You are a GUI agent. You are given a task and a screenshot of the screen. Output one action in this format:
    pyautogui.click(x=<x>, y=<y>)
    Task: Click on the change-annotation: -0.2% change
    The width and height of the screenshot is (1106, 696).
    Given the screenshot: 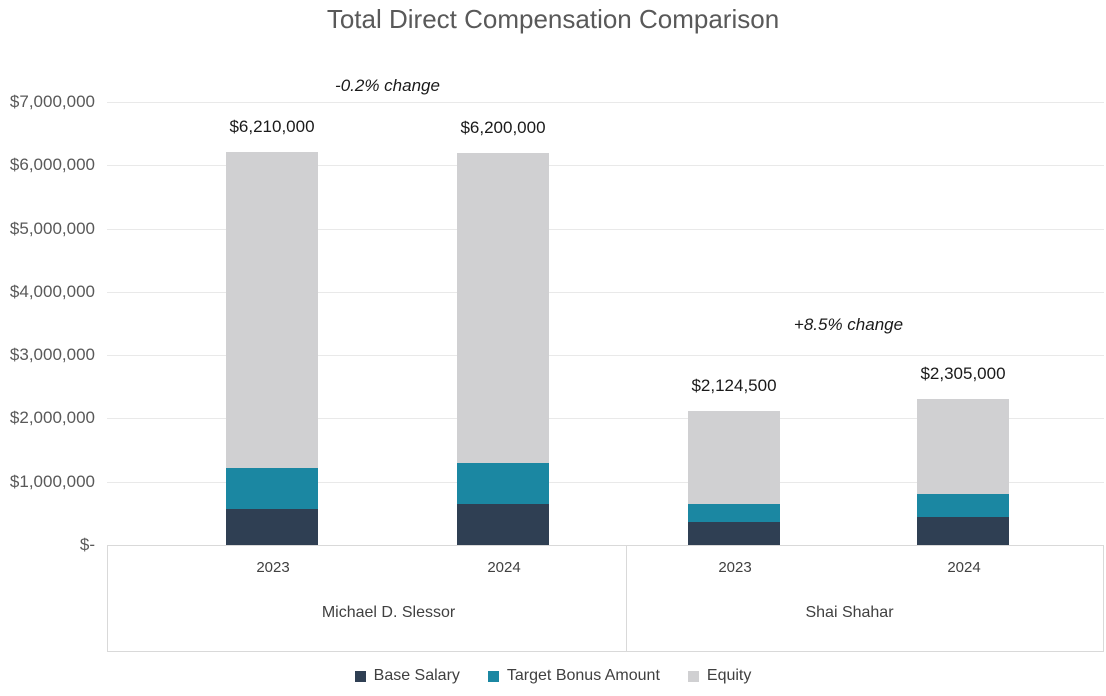 What is the action you would take?
    pyautogui.click(x=387, y=85)
    